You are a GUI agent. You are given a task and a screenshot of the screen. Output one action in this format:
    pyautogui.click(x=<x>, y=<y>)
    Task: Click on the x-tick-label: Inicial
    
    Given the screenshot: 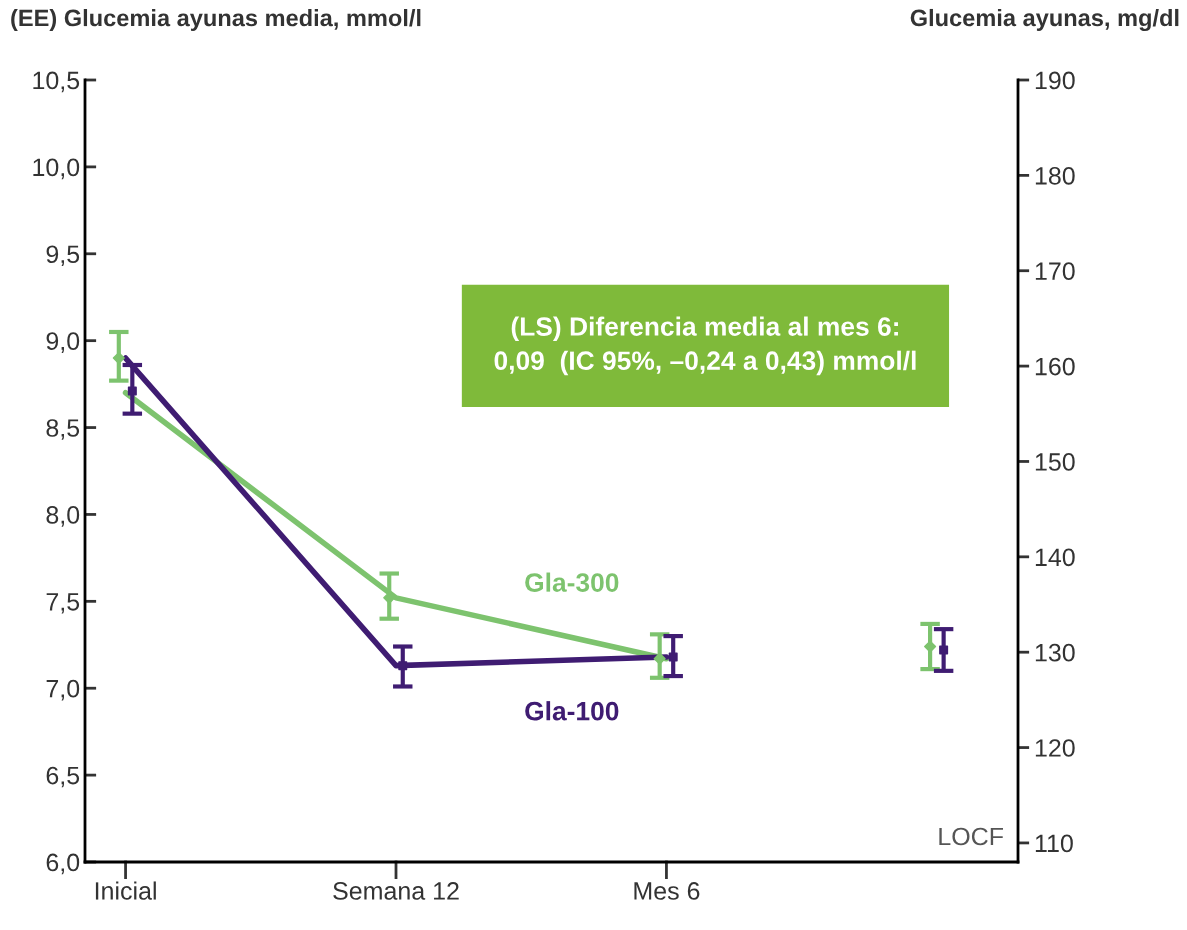 What is the action you would take?
    pyautogui.click(x=125, y=890)
    